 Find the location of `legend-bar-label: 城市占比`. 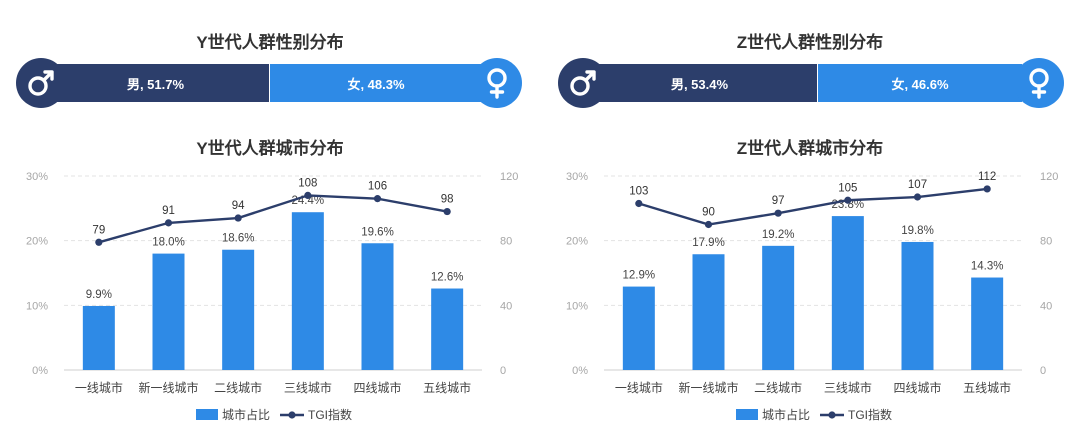

legend-bar-label: 城市占比 is located at coordinates (786, 414).